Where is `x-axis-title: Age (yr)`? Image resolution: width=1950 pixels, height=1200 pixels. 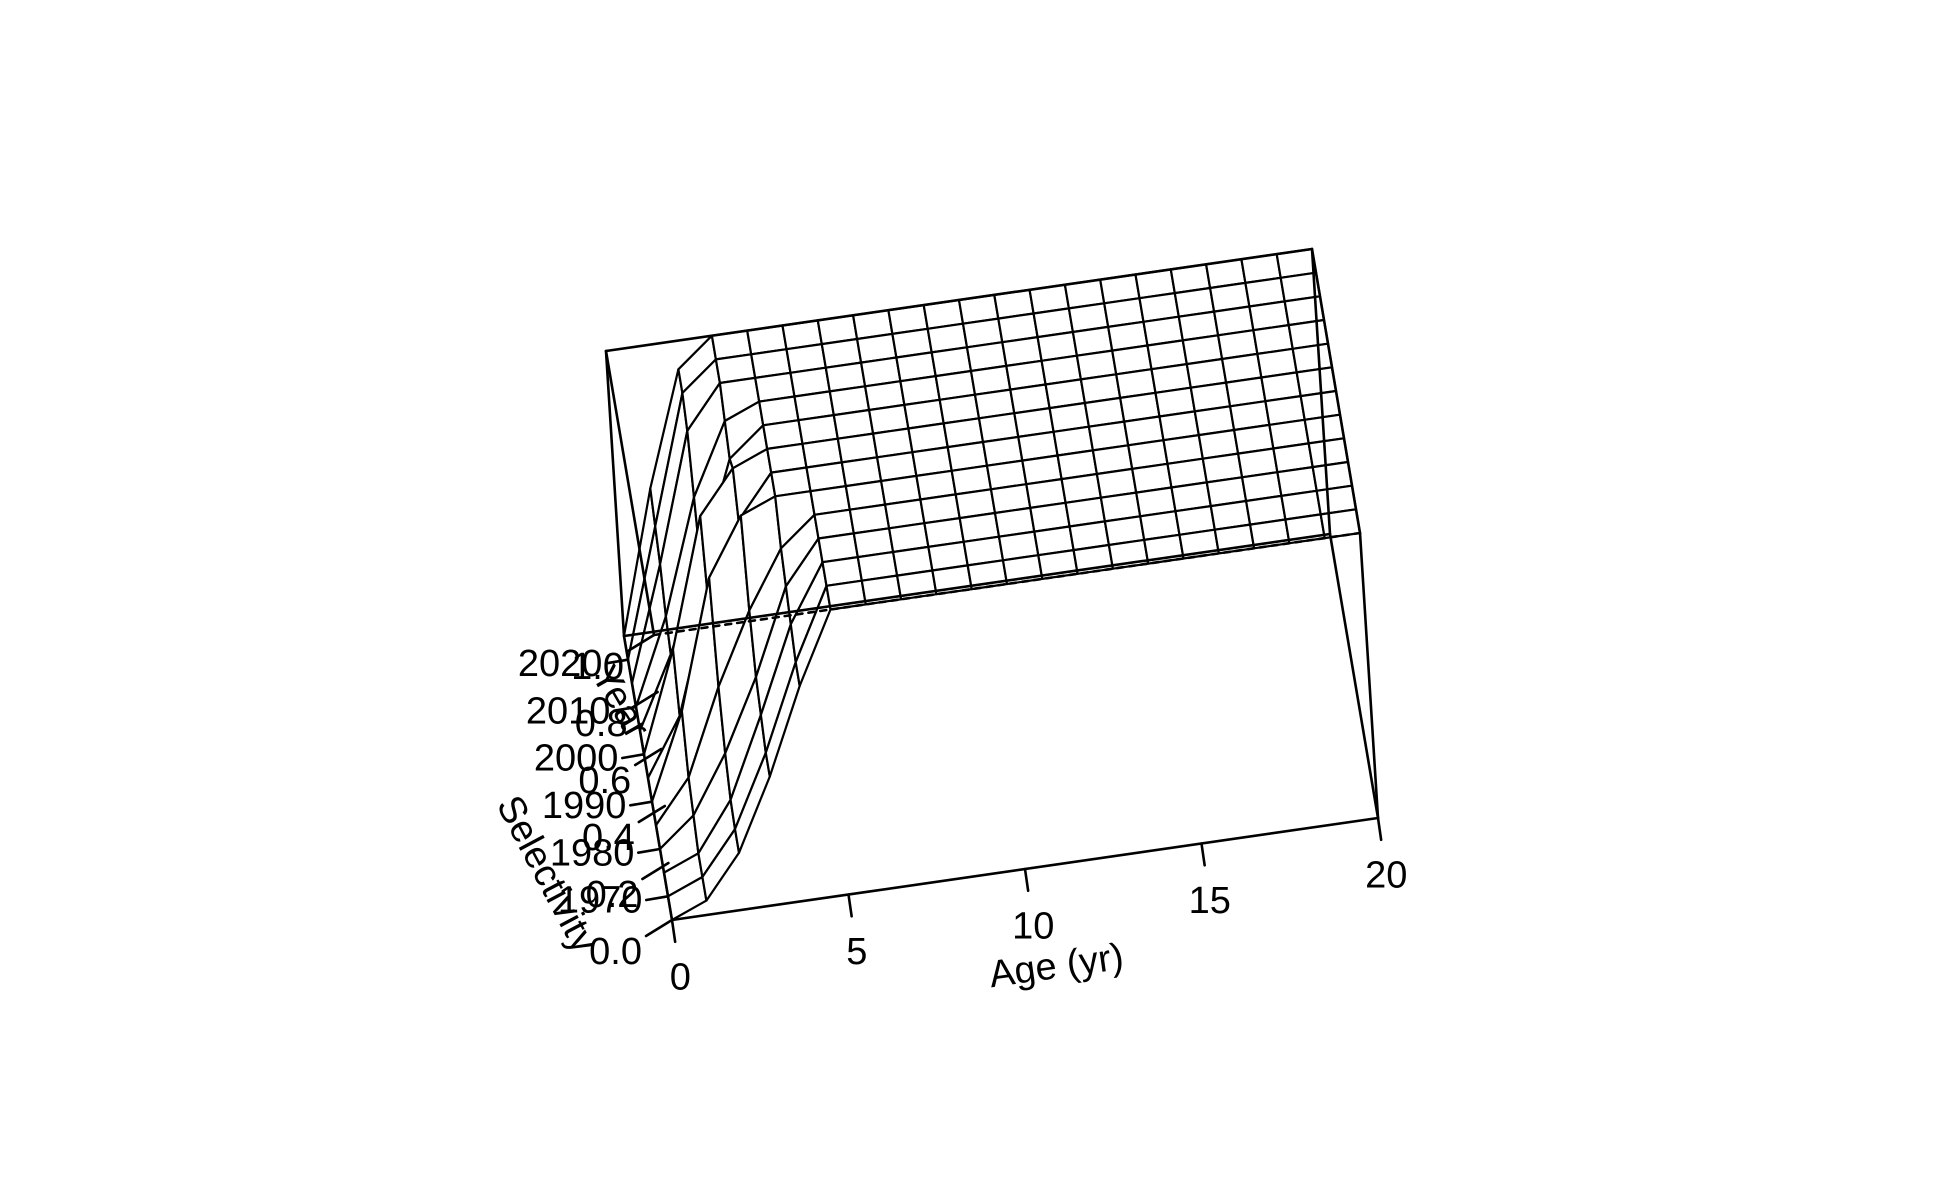 x-axis-title: Age (yr) is located at coordinates (1056, 966).